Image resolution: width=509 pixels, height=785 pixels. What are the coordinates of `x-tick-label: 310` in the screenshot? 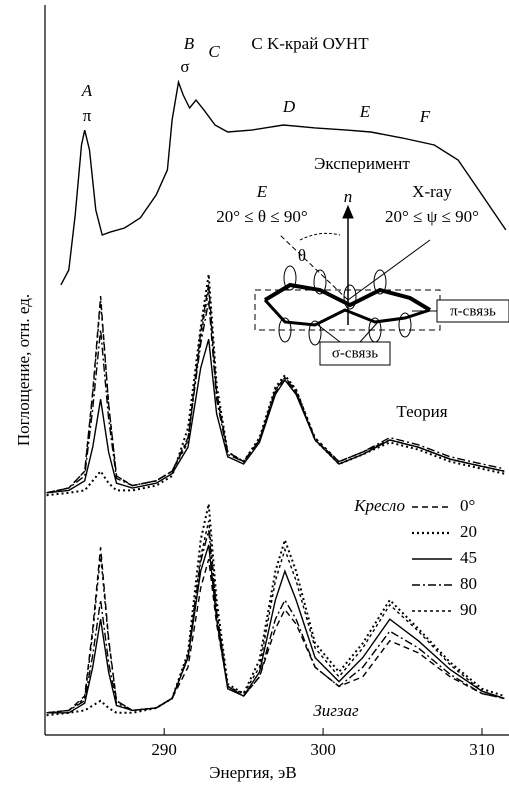 It's located at (482, 749).